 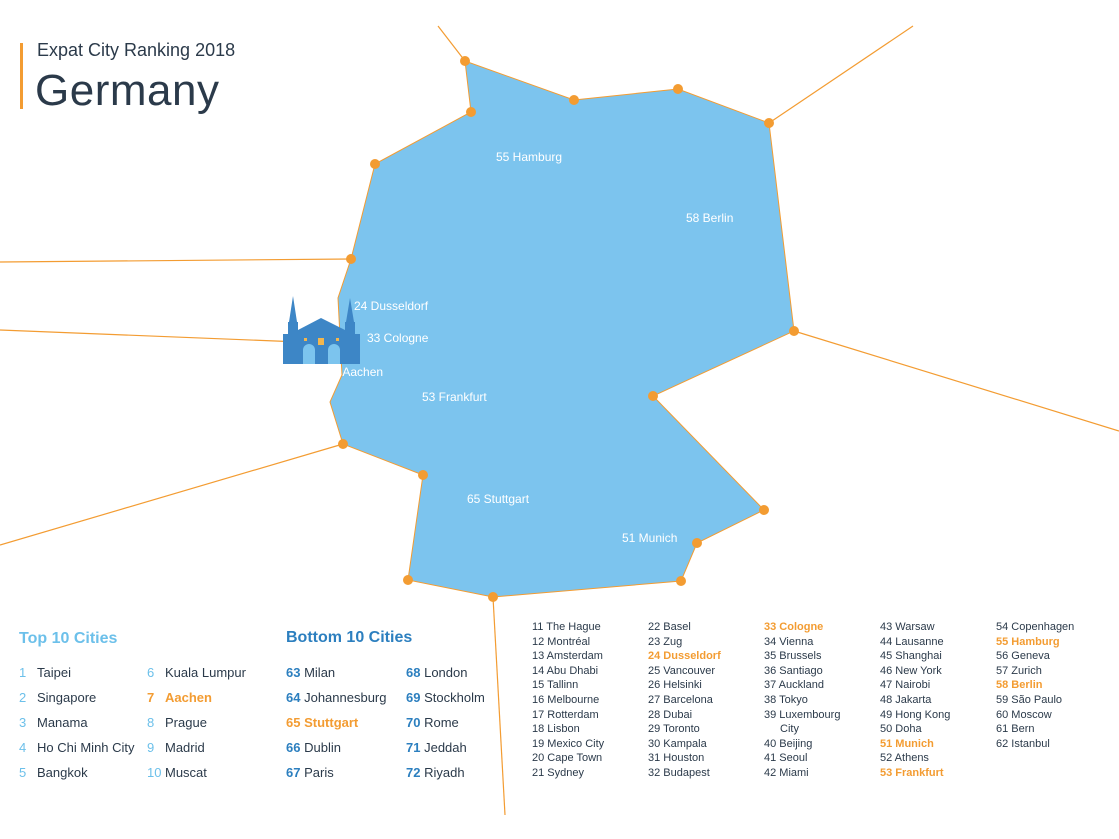 I want to click on rank-number: 2, so click(x=23, y=697).